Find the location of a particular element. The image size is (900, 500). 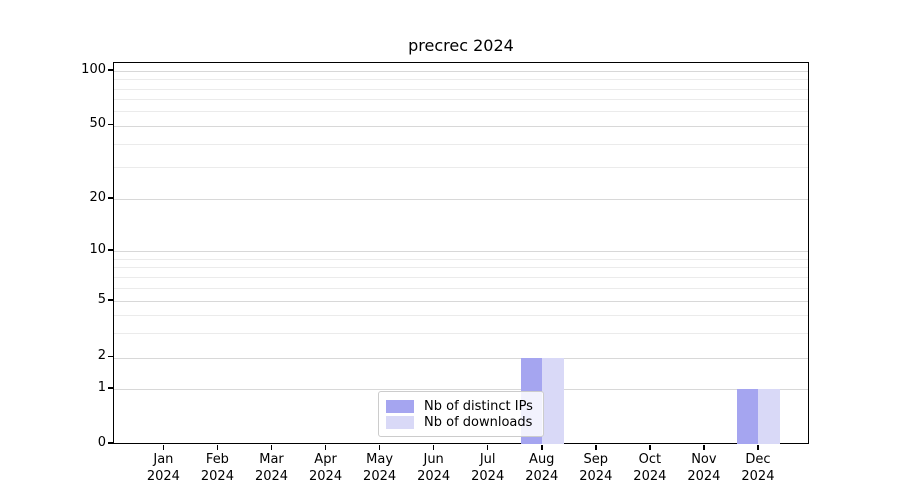

y-tick-label: 20 is located at coordinates (97, 197).